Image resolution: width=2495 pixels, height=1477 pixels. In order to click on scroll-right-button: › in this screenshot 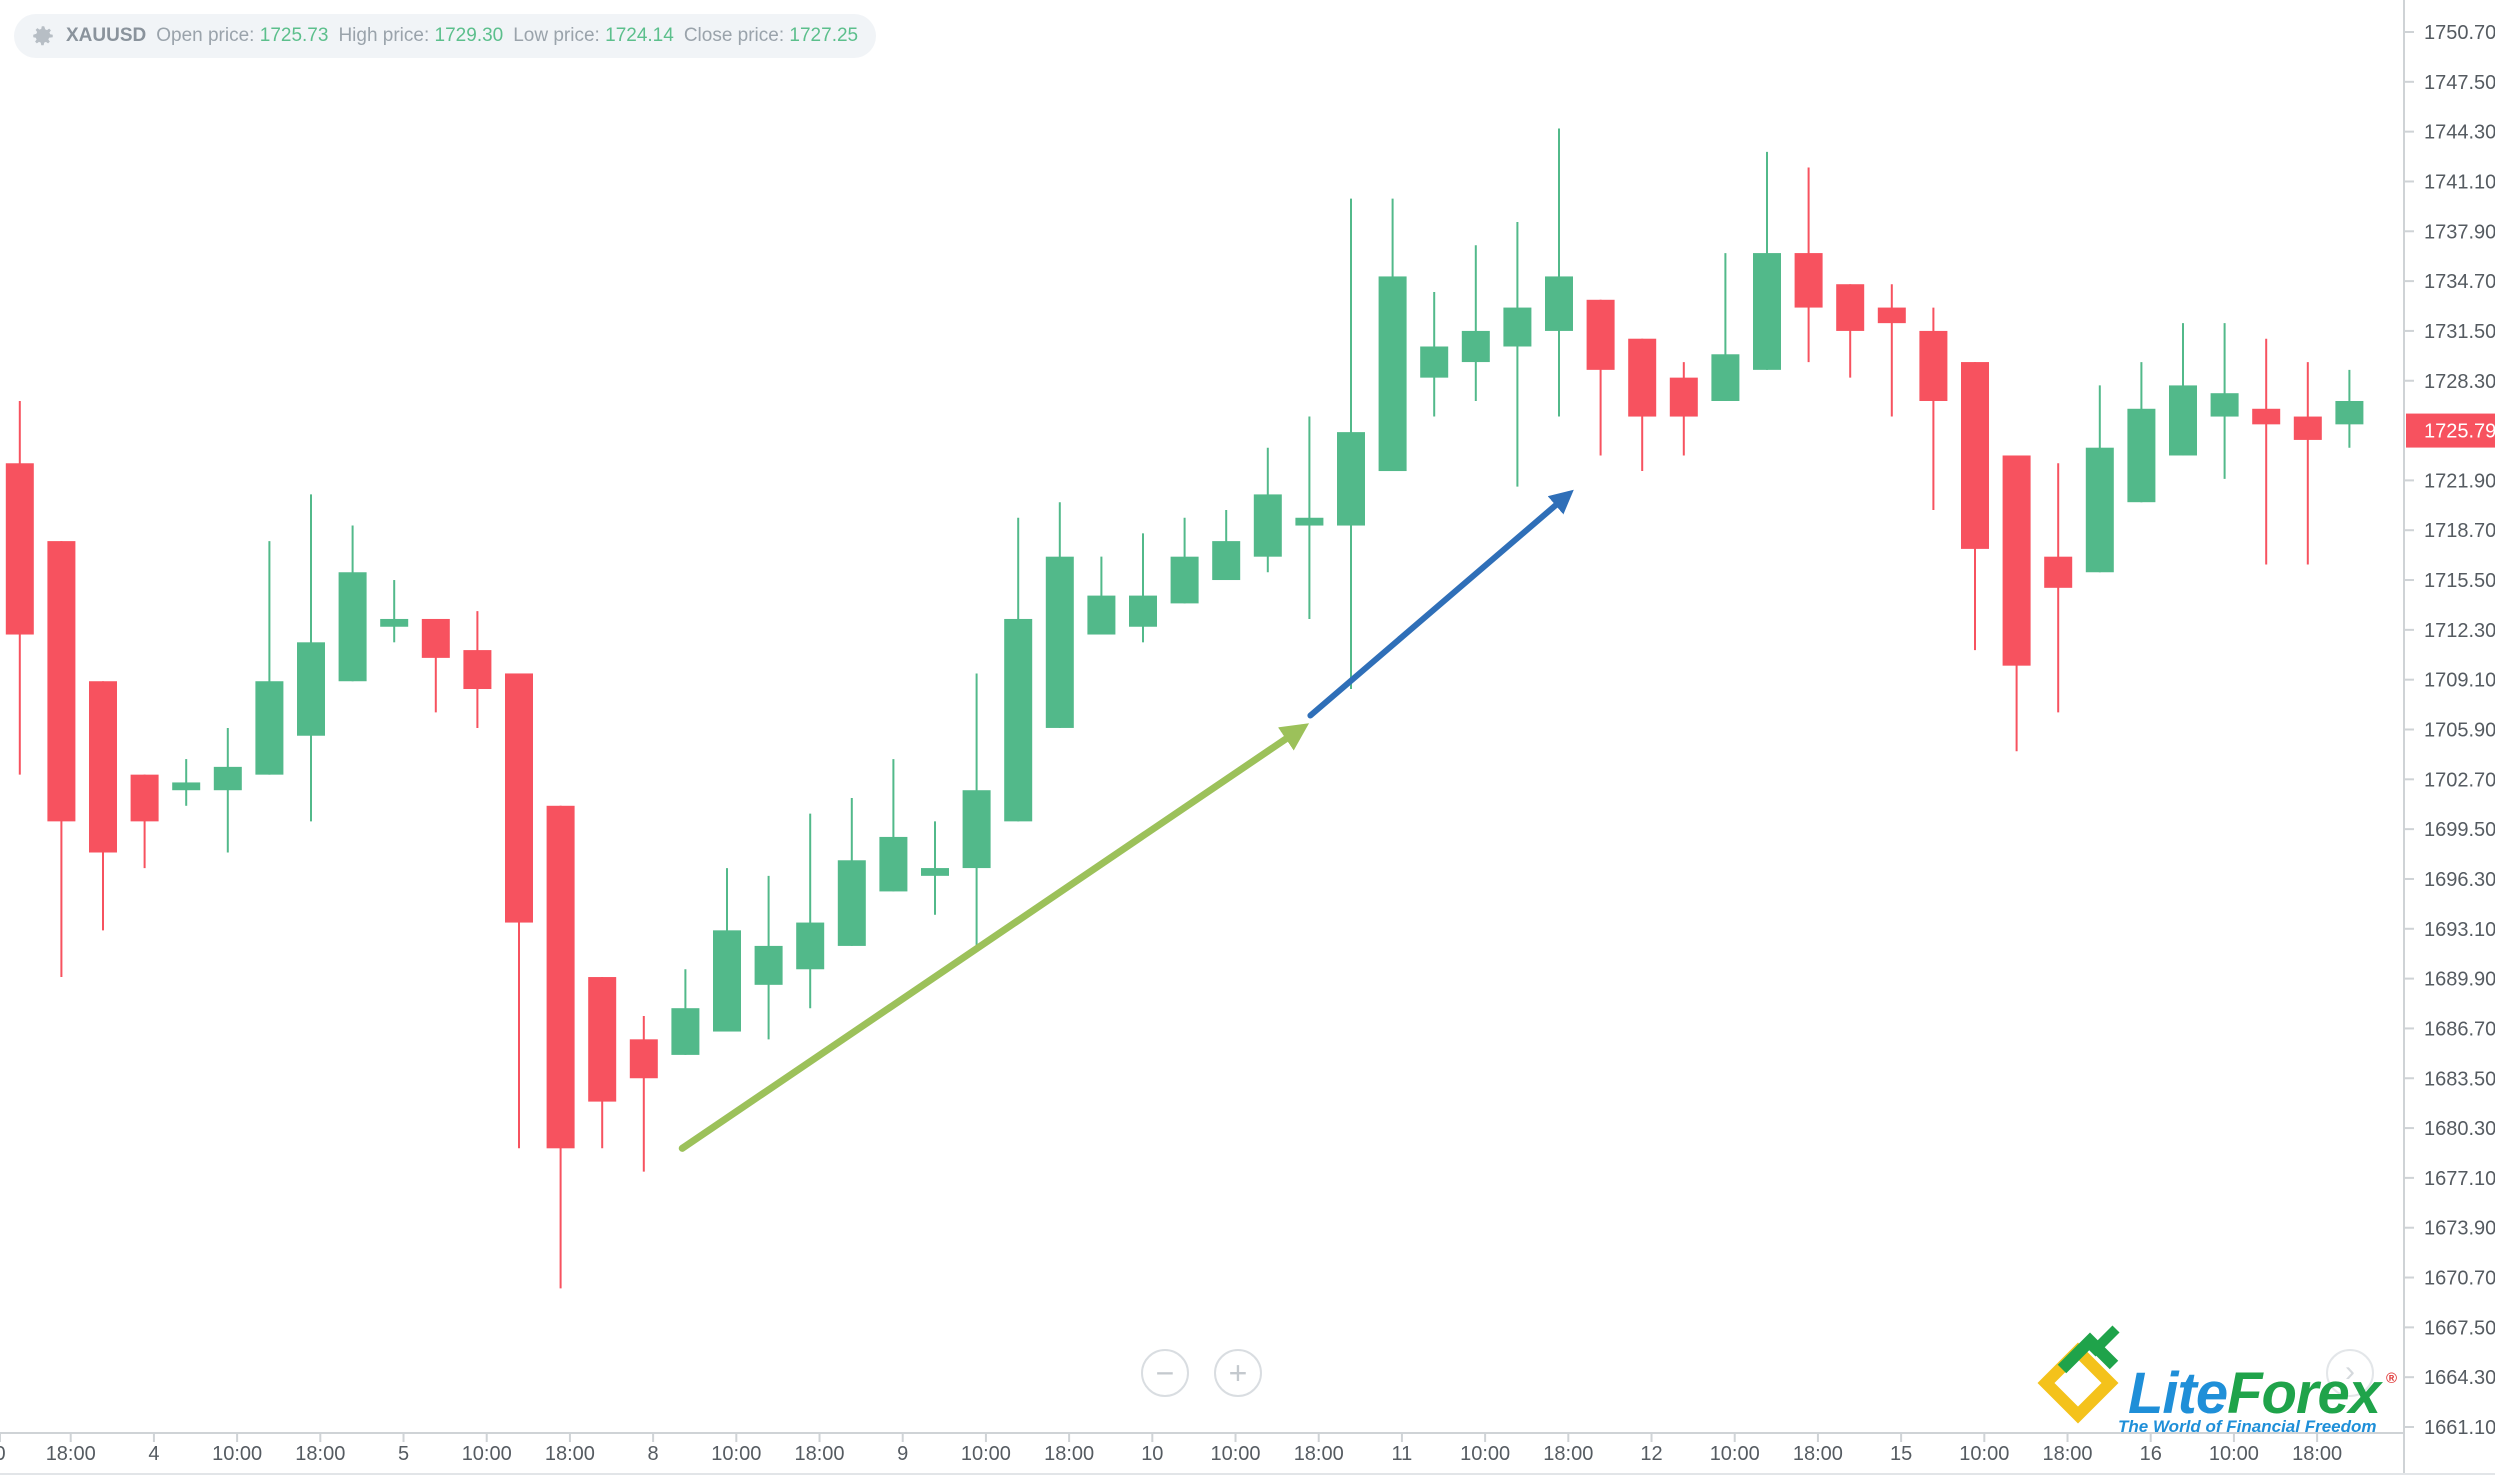, I will do `click(2350, 1373)`.